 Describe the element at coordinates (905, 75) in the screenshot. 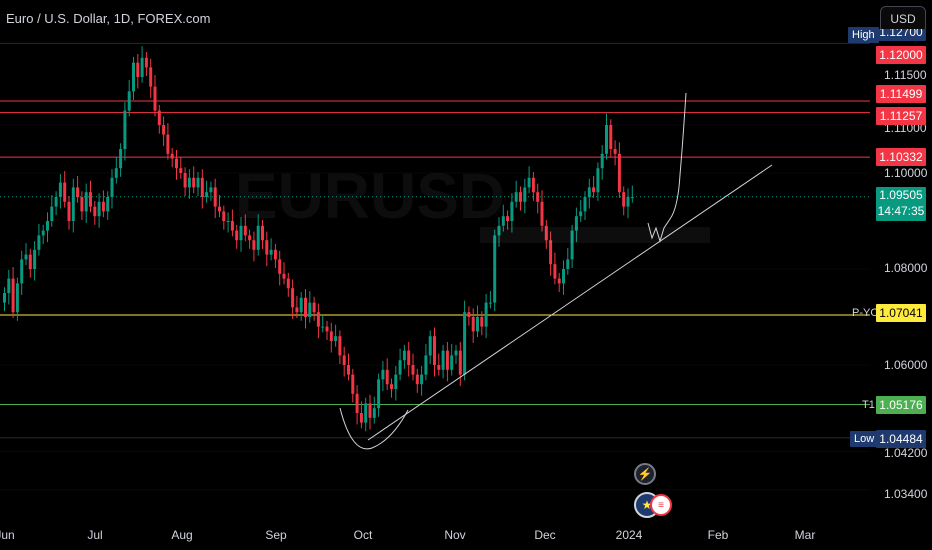

I see `price-axis-label: 1.11500` at that location.